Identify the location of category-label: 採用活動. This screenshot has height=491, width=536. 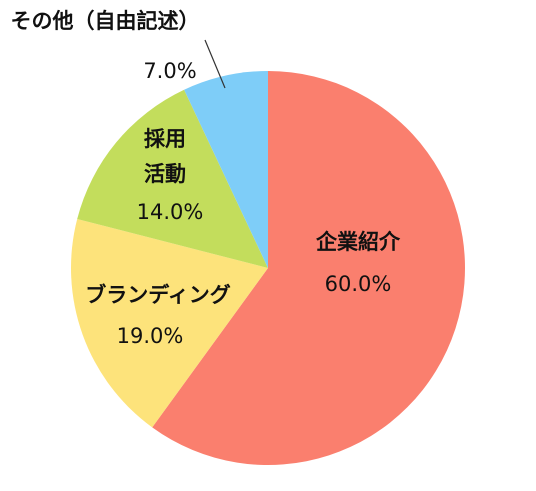
(165, 156).